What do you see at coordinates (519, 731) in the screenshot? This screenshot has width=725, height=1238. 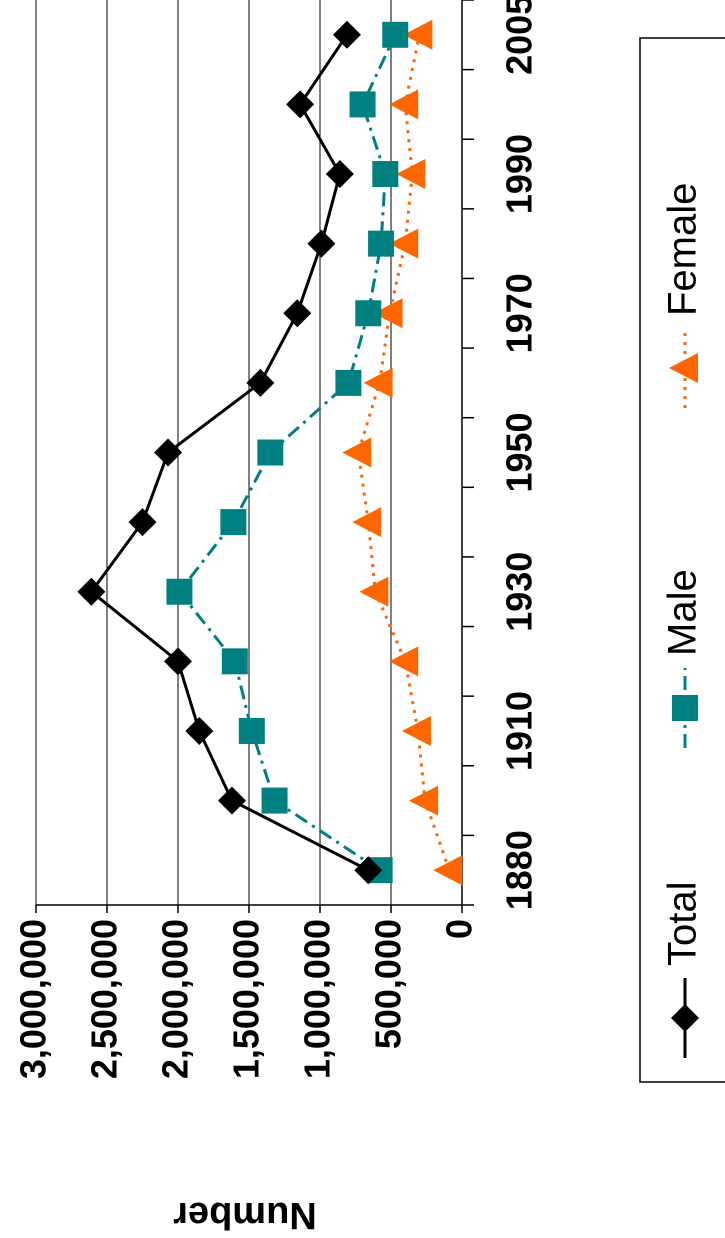 I see `x-tick-label: 1910` at bounding box center [519, 731].